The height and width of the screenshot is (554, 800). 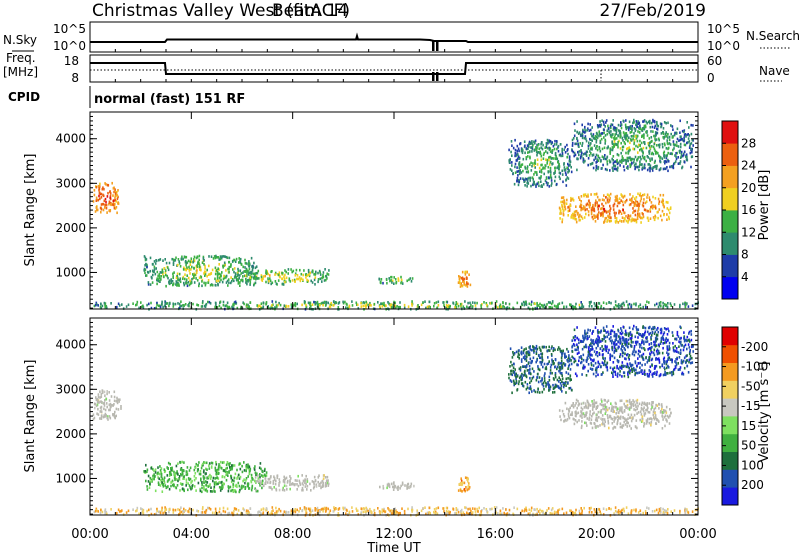 I want to click on colorbar-segment, so click(x=730, y=243).